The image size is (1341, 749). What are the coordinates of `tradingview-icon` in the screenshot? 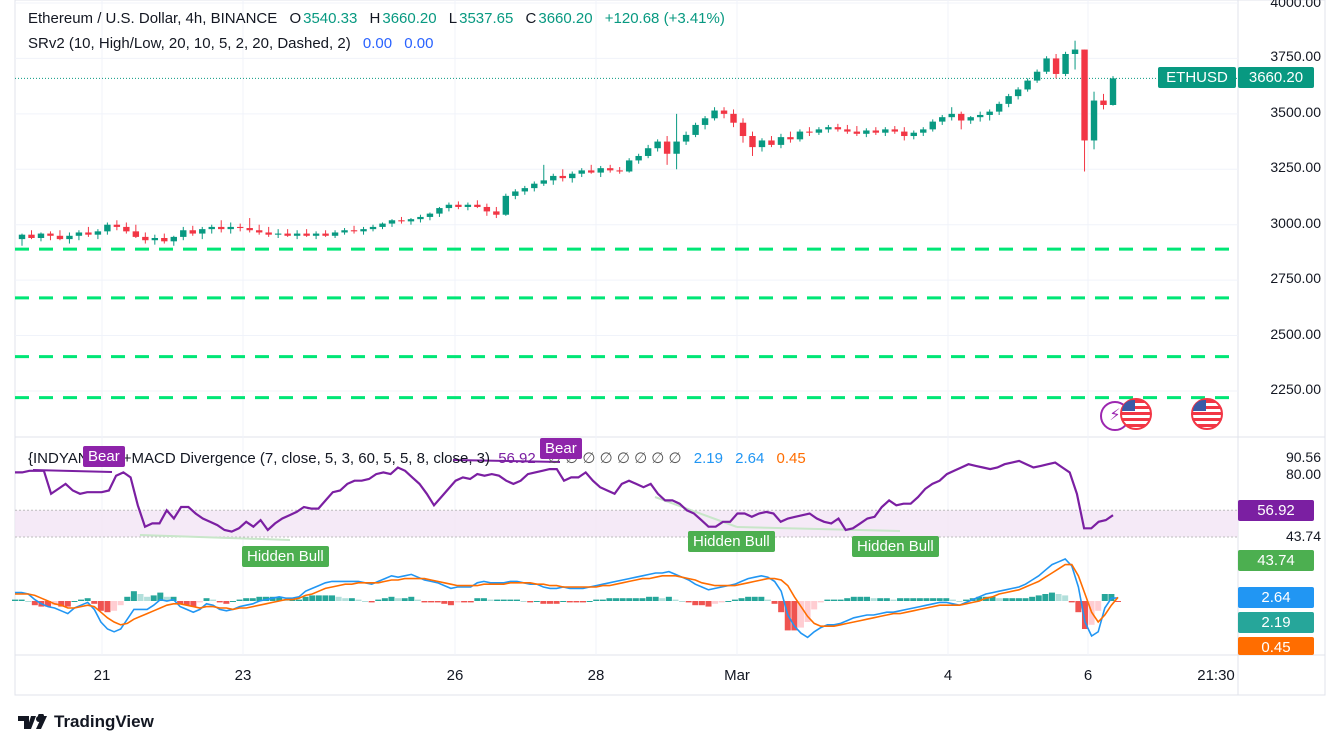 It's located at (32, 721).